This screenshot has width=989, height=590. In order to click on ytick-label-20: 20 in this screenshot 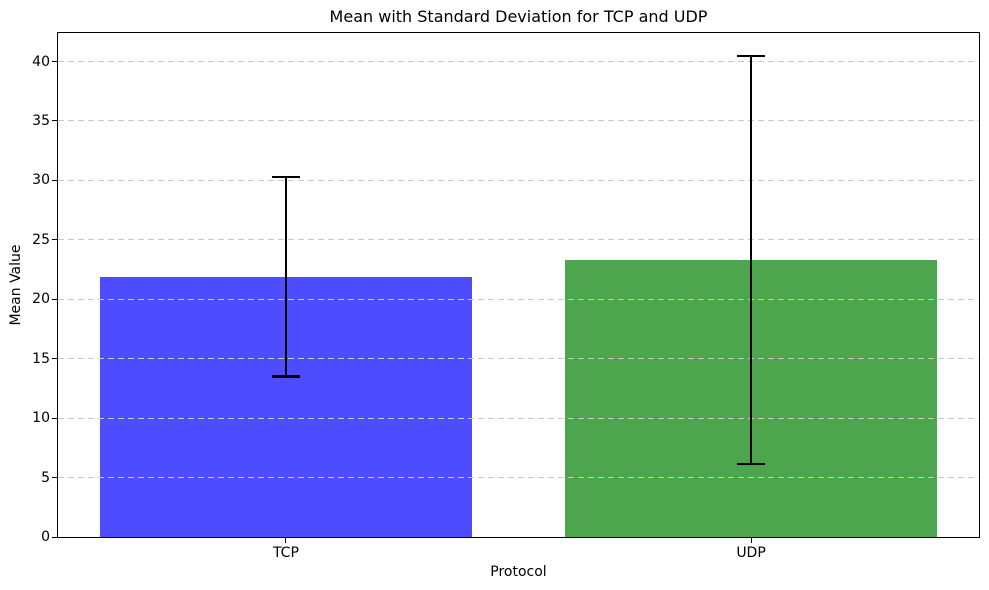, I will do `click(41, 299)`.